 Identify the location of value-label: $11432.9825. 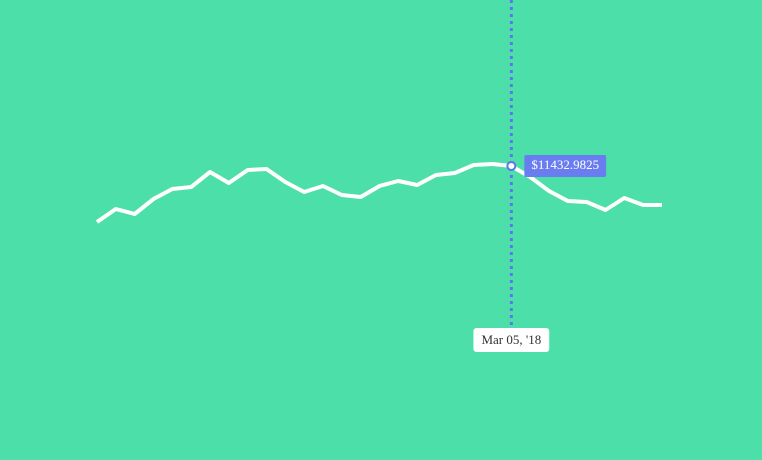
(565, 164).